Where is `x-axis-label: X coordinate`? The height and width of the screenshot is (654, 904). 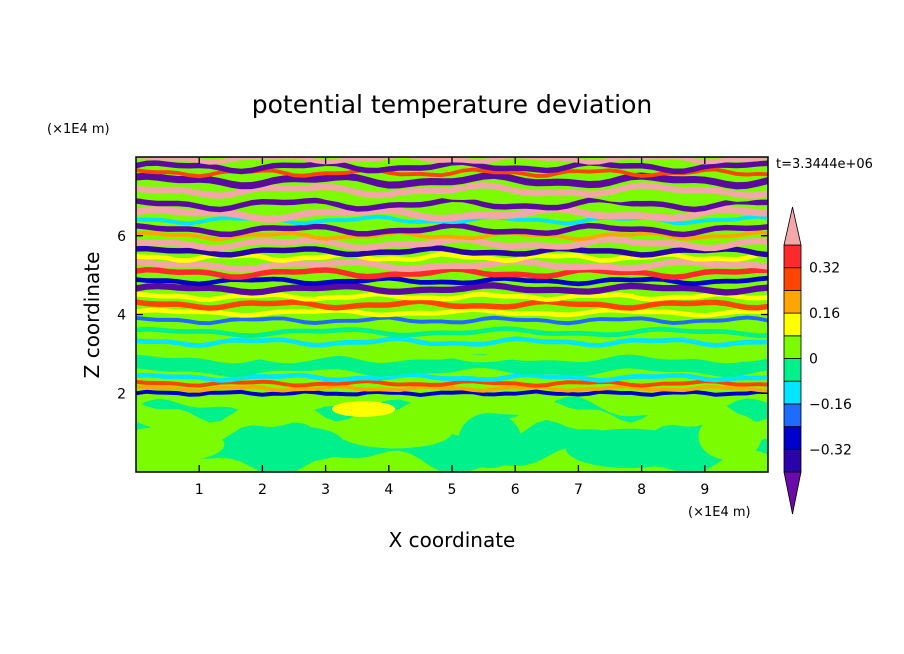 x-axis-label: X coordinate is located at coordinates (452, 540).